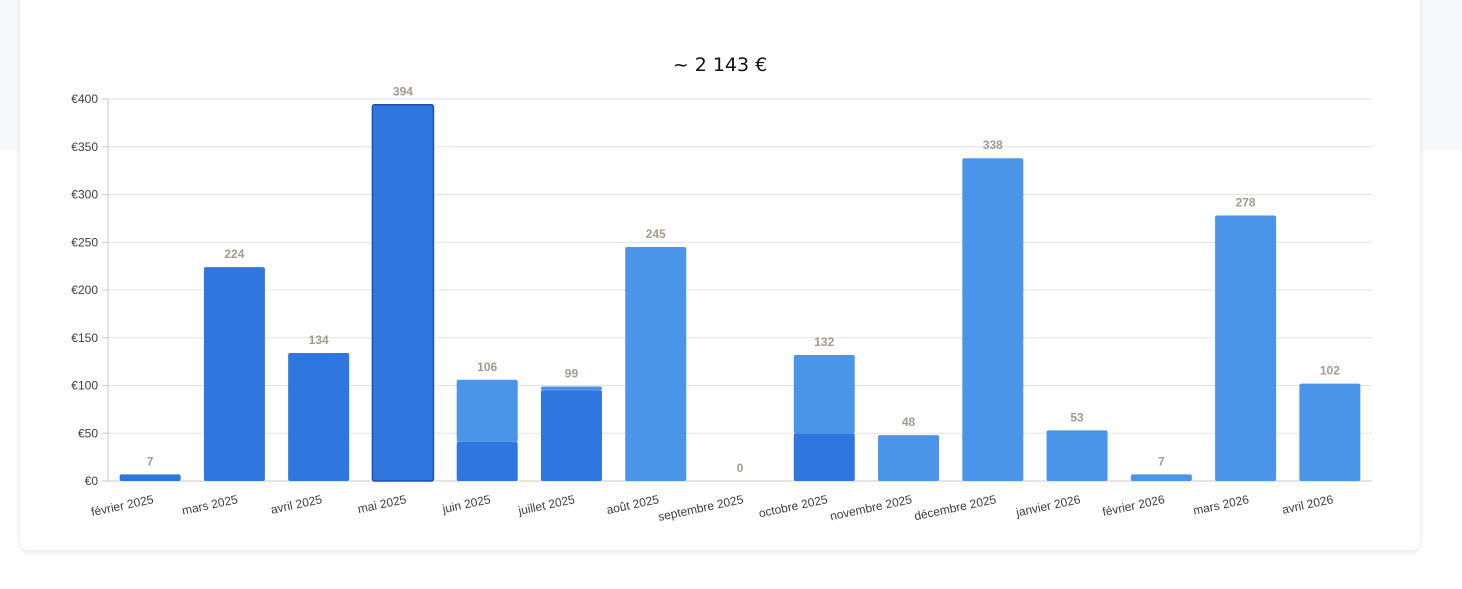 The width and height of the screenshot is (1462, 589). What do you see at coordinates (1308, 504) in the screenshot?
I see `x-category-label: avril 2026` at bounding box center [1308, 504].